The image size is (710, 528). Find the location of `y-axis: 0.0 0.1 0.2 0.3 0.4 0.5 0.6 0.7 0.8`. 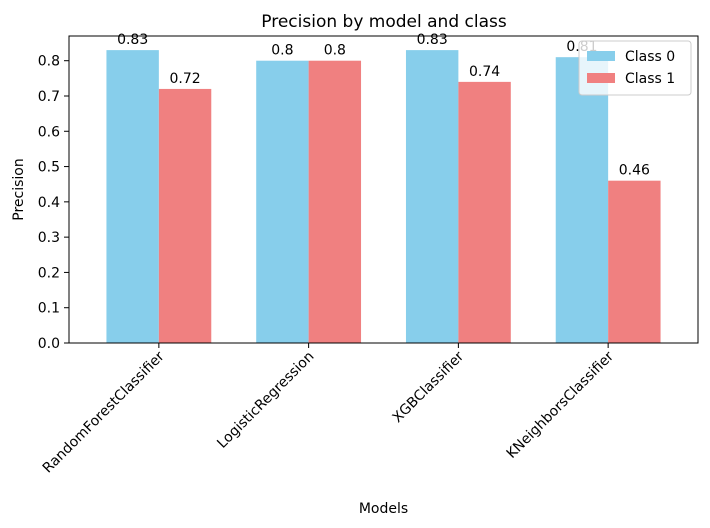

y-axis: 0.0 0.1 0.2 0.3 0.4 0.5 0.6 0.7 0.8 is located at coordinates (53, 203).